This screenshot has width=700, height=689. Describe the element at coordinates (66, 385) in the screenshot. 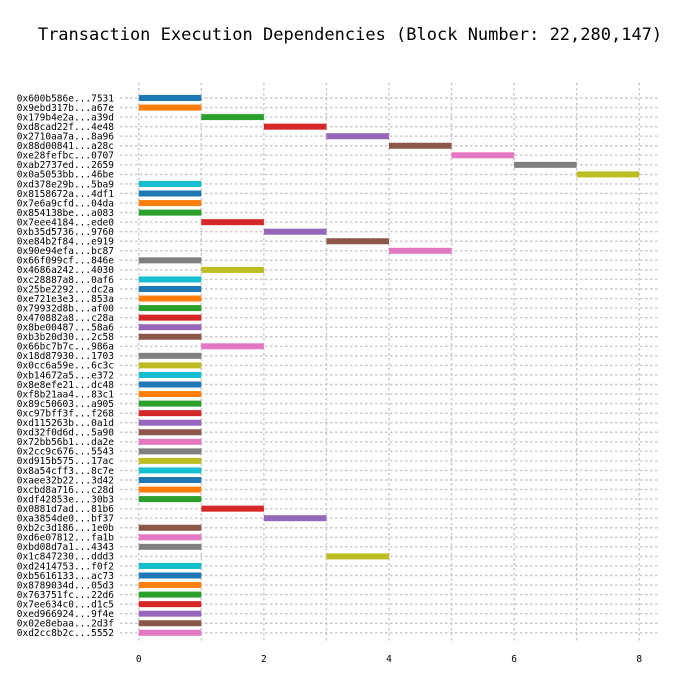

I see `y-tick-label: 0x8e8efe21...dc48` at that location.